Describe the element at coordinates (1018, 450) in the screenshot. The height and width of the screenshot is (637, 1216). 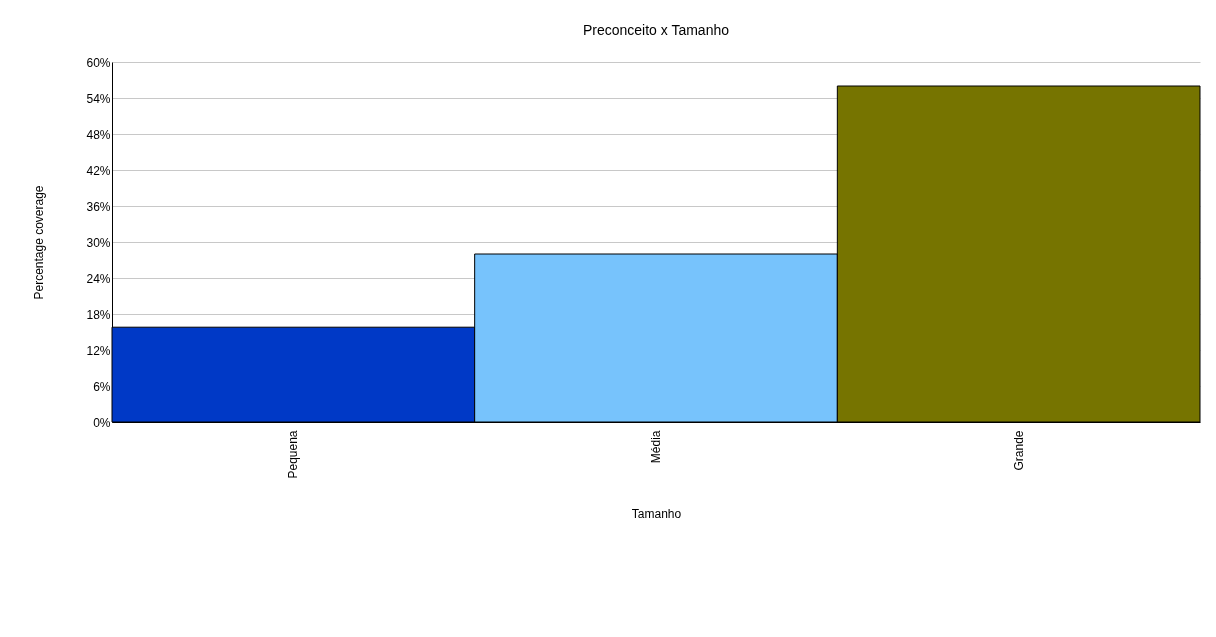
I see `x-tick-label: Grande` at that location.